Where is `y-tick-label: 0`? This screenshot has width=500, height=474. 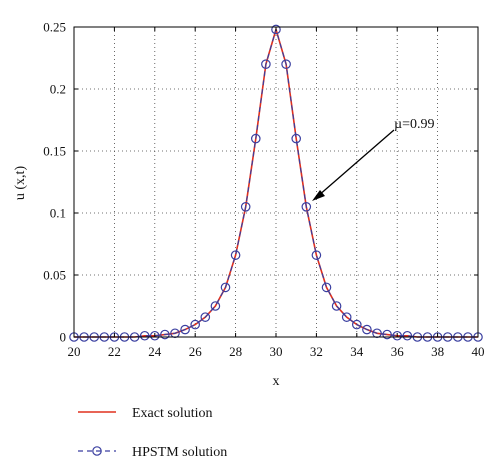 y-tick-label: 0 is located at coordinates (63, 337).